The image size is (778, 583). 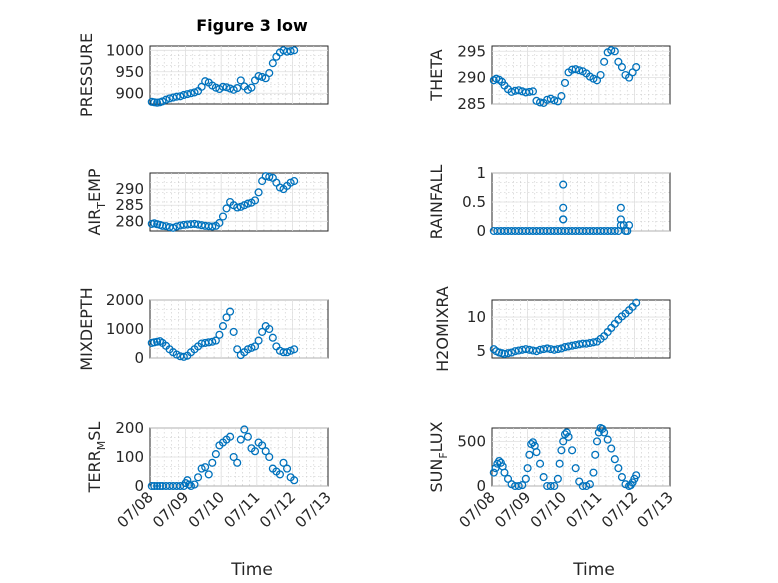 What do you see at coordinates (476, 317) in the screenshot?
I see `y-tick-label: 10` at bounding box center [476, 317].